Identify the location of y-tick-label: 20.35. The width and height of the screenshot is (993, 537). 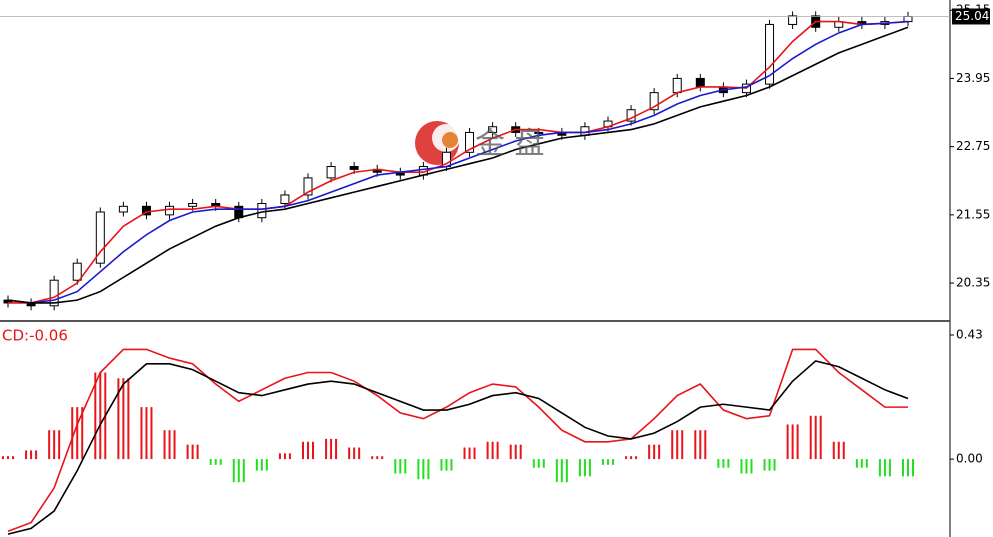
(973, 283).